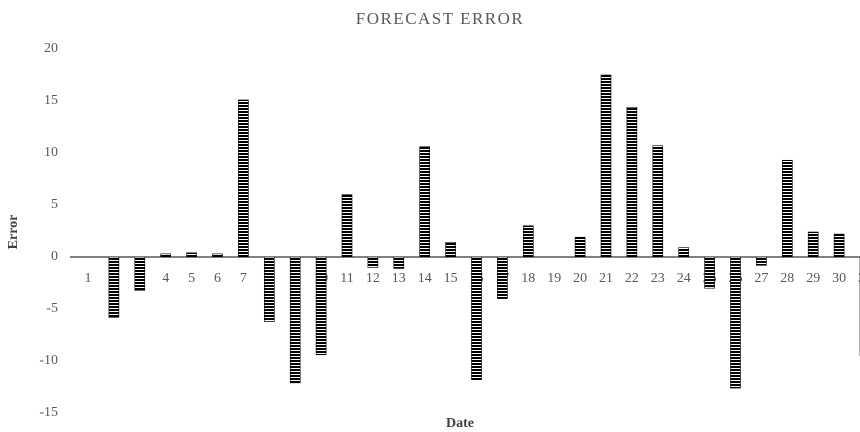 The image size is (860, 432). Describe the element at coordinates (632, 278) in the screenshot. I see `x-tick-label: 22` at that location.